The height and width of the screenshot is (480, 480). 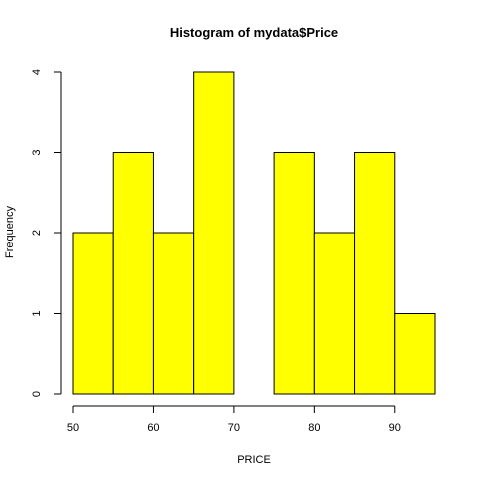 What do you see at coordinates (37, 233) in the screenshot?
I see `y-tick-label: 2` at bounding box center [37, 233].